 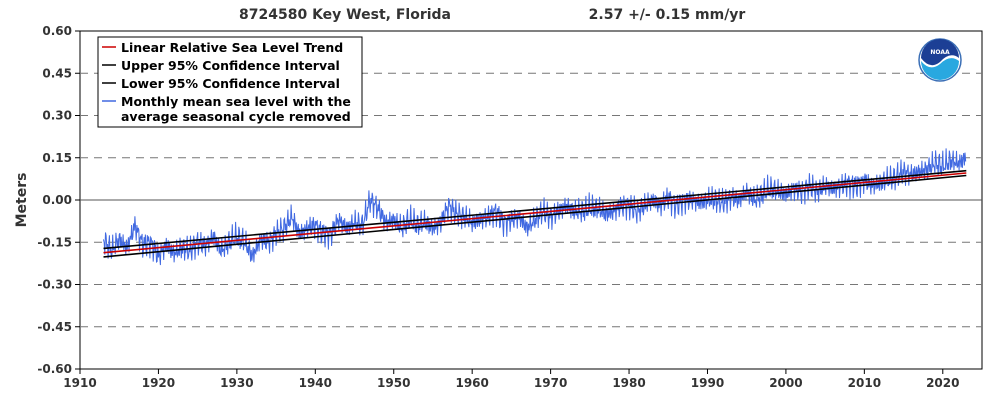 I want to click on x-tick-label: 1970, so click(x=550, y=383).